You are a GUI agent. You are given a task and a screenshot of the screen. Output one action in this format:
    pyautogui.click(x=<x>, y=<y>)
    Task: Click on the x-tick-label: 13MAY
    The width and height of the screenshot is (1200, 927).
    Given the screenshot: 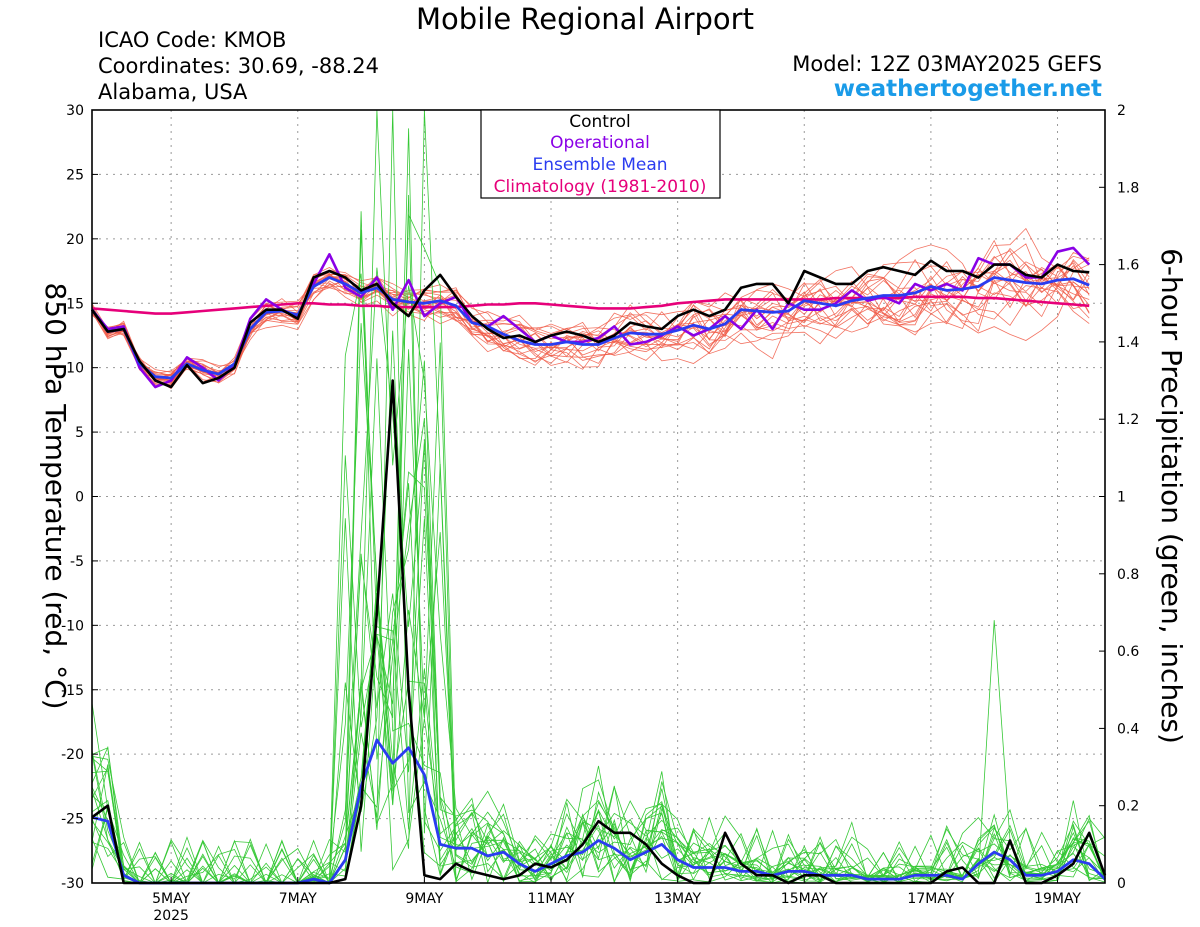 What is the action you would take?
    pyautogui.click(x=677, y=899)
    